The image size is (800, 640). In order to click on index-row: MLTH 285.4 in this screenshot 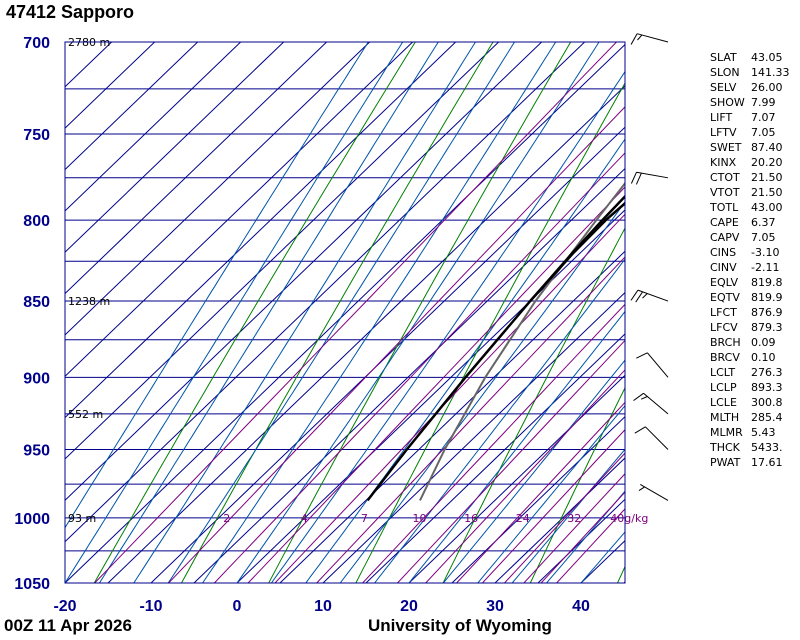, I will do `click(750, 417)`.